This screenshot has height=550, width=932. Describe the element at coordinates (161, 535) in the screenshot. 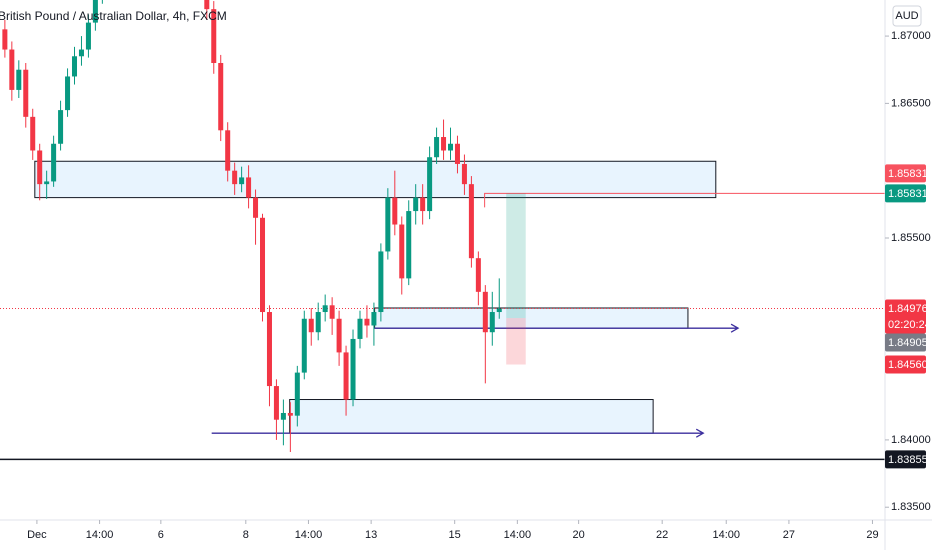

I see `x-tick-label: 6` at that location.